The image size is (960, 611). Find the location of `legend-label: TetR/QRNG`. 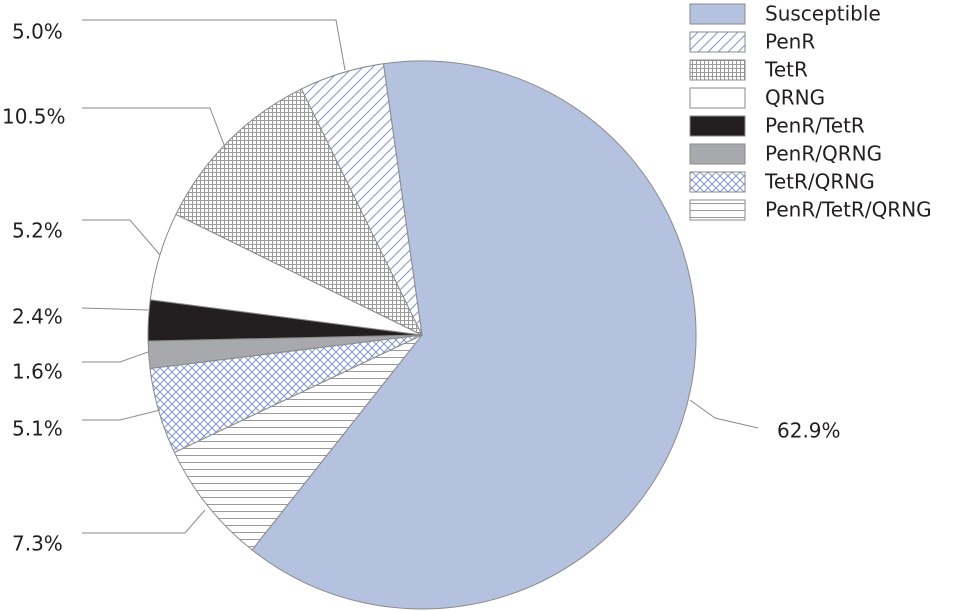

legend-label: TetR/QRNG is located at coordinates (819, 182).